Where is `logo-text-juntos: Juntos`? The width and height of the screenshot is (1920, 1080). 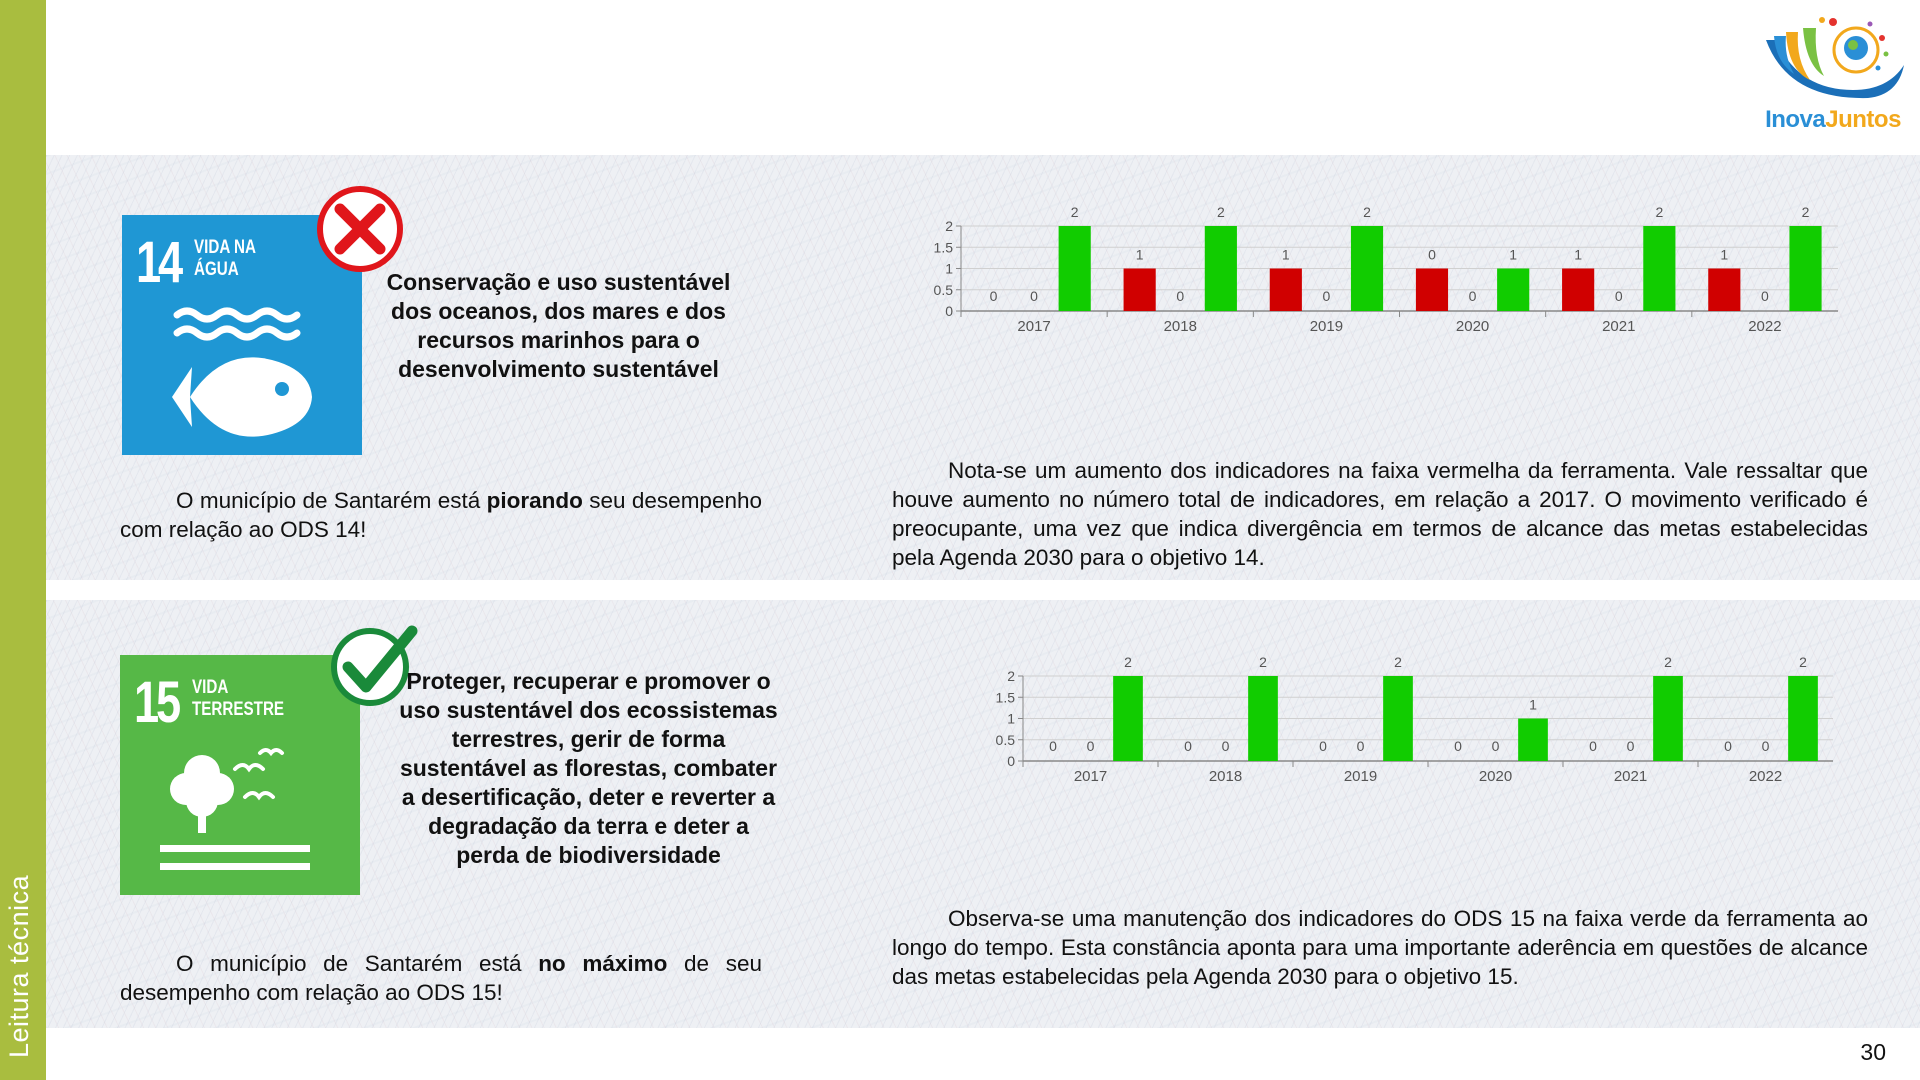 logo-text-juntos: Juntos is located at coordinates (1863, 119).